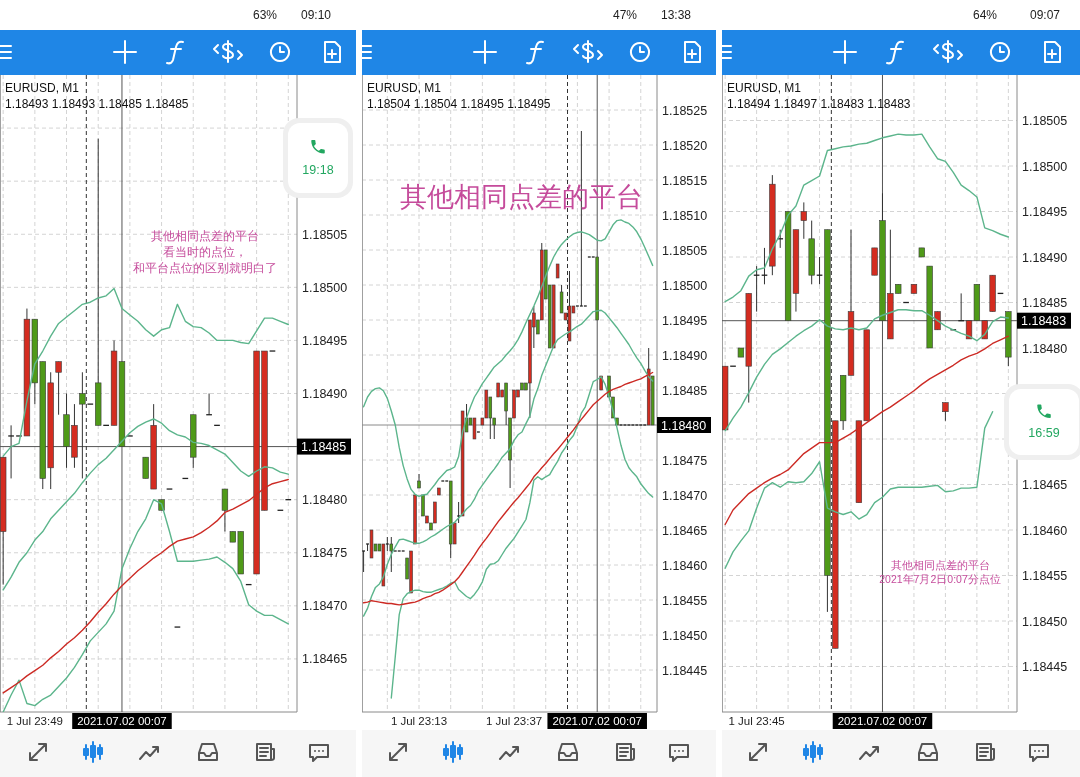  Describe the element at coordinates (685, 215) in the screenshot. I see `y-tick-label: 1.18510` at that location.